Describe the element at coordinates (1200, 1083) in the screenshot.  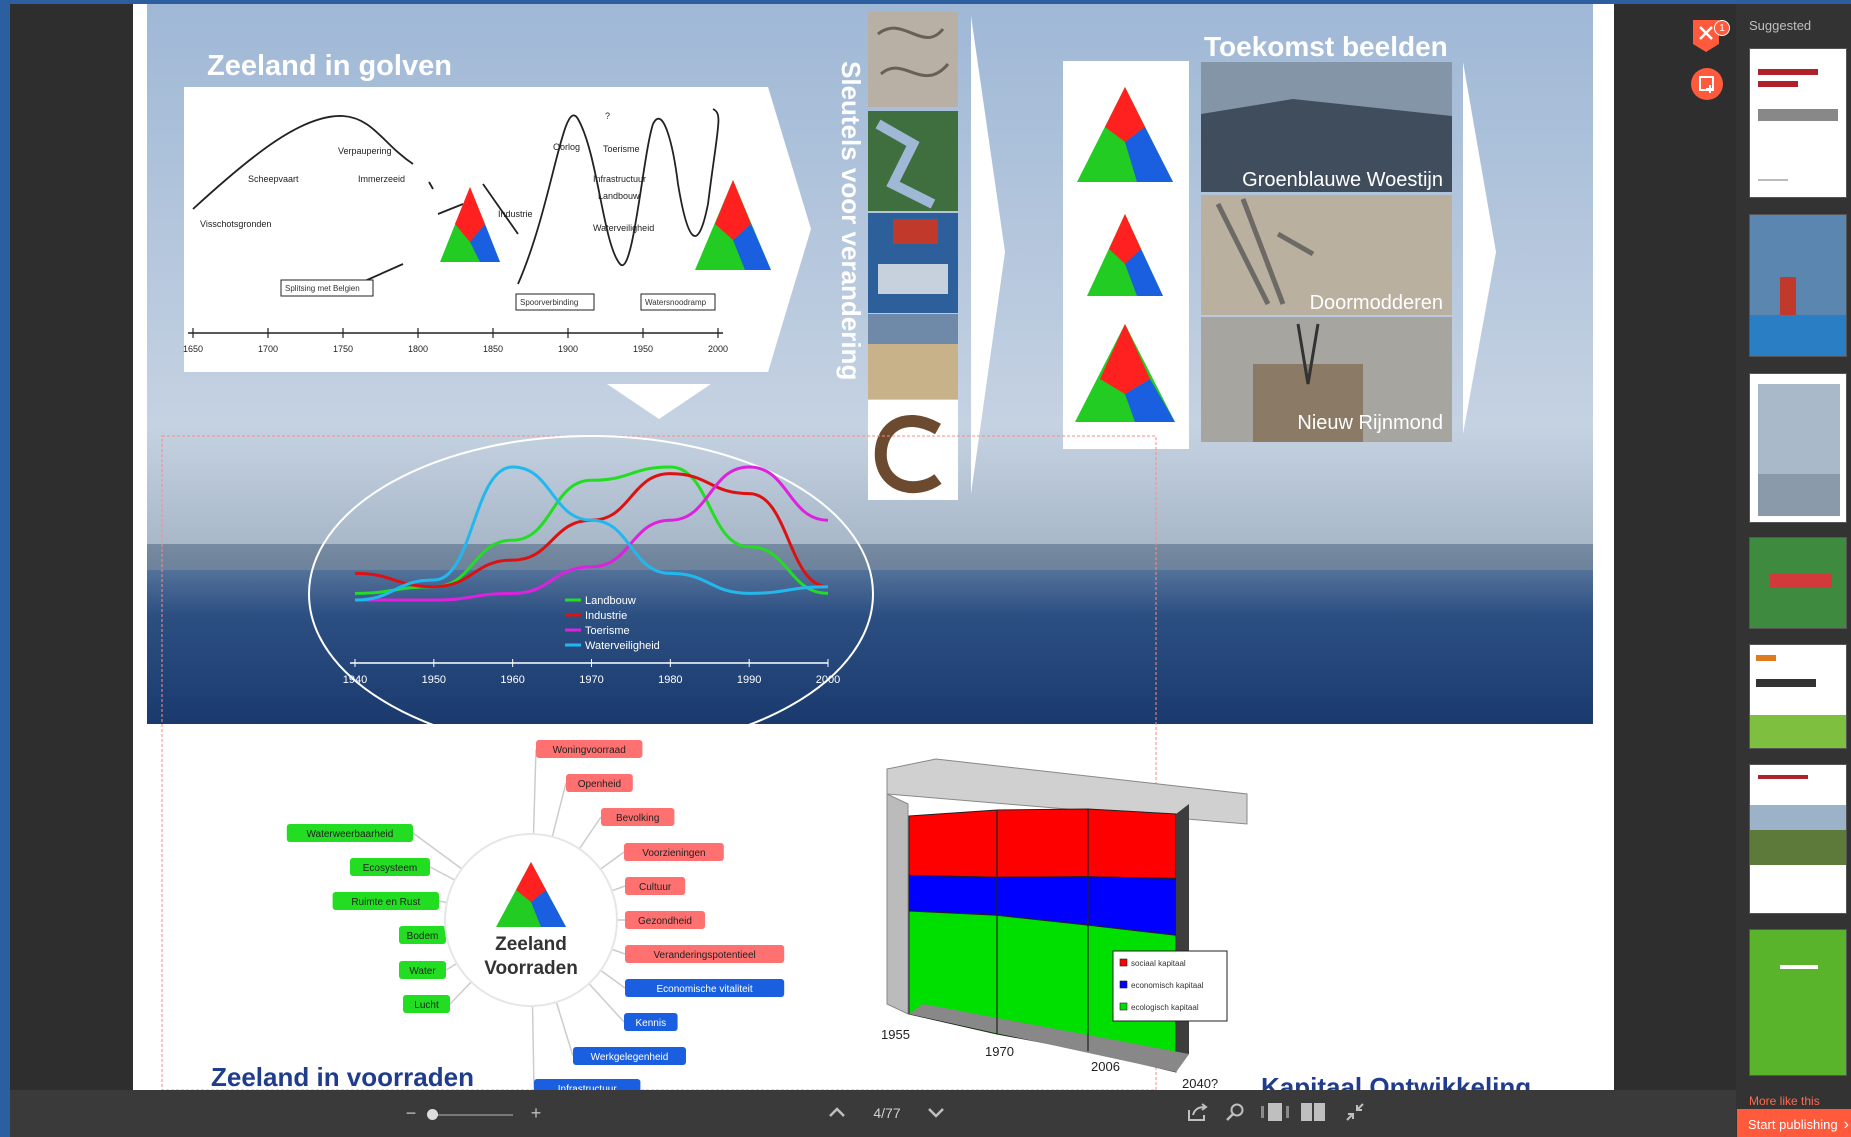
I see `capital-x-tick-label: 2040?` at that location.